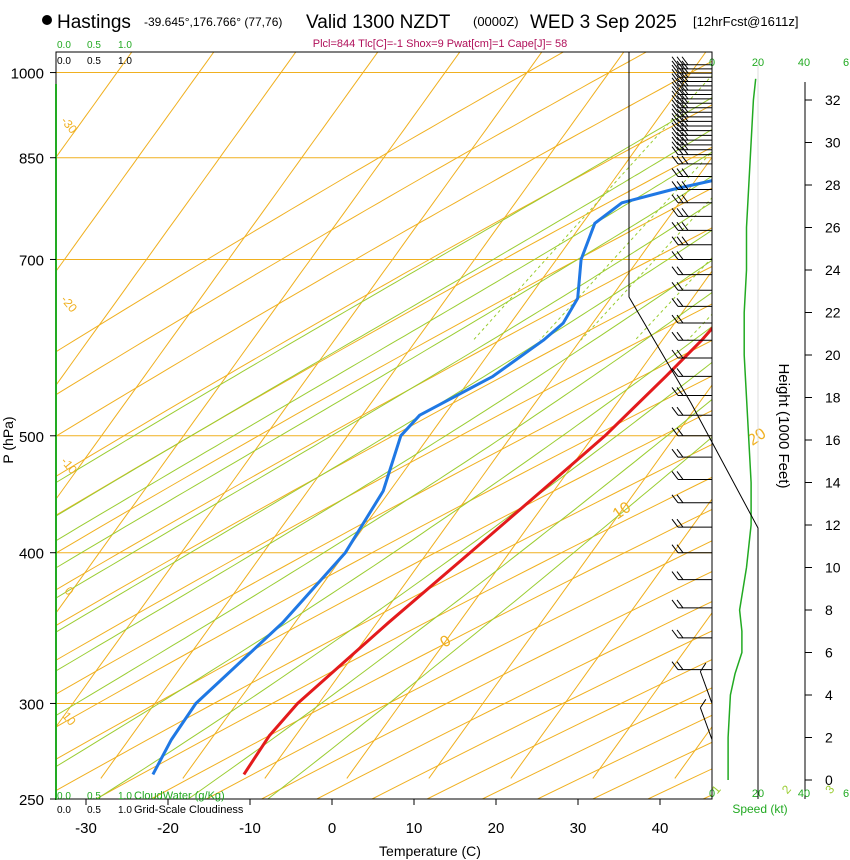 This screenshot has height=860, width=850. Describe the element at coordinates (31, 800) in the screenshot. I see `pressure-tick-label: 250` at that location.